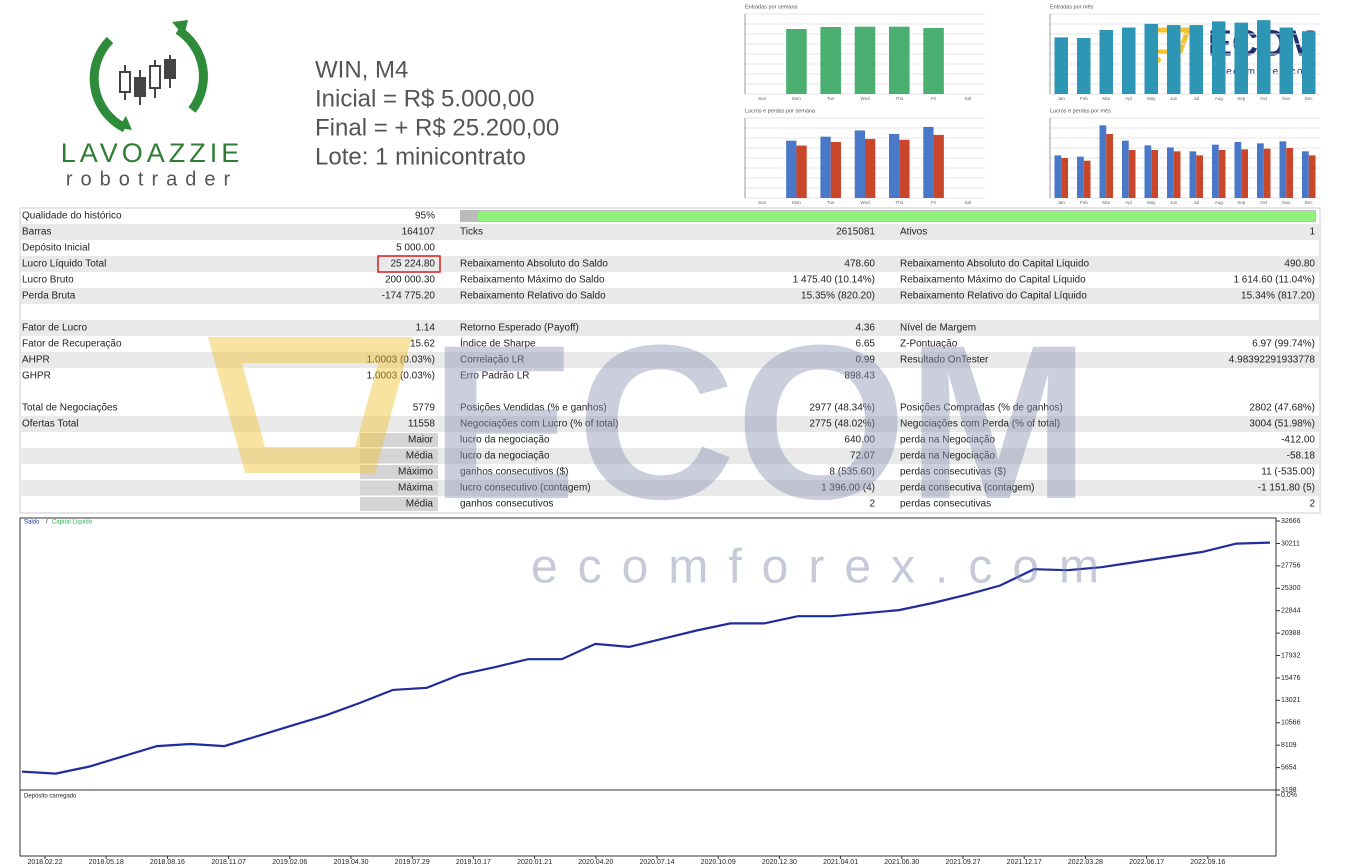 The image size is (1346, 868). I want to click on x-tick-label: 2021.09.27, so click(962, 862).